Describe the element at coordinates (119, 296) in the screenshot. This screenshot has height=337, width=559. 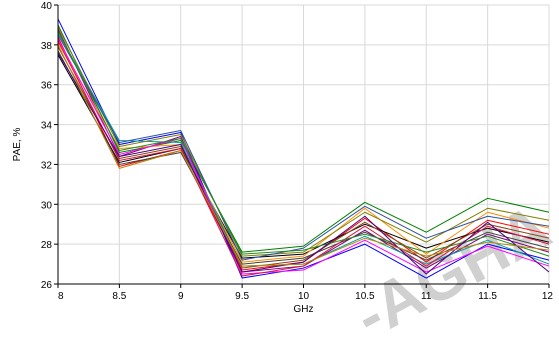
I see `x-tick-label: 8.5` at that location.